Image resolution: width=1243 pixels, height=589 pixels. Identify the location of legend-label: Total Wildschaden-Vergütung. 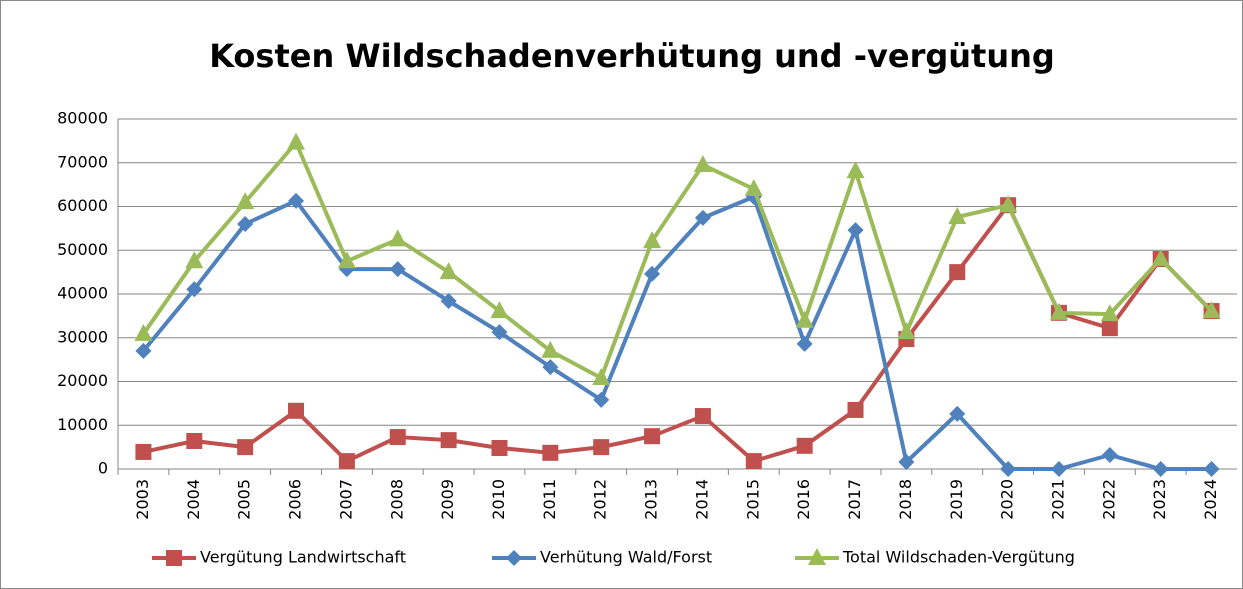
(958, 557).